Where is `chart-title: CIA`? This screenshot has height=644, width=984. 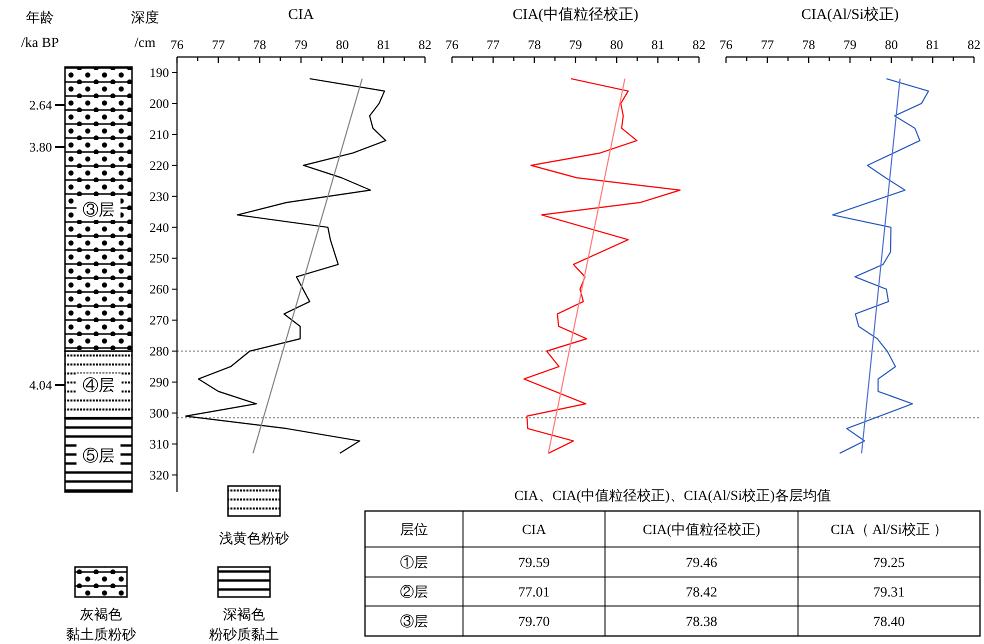
chart-title: CIA is located at coordinates (301, 15).